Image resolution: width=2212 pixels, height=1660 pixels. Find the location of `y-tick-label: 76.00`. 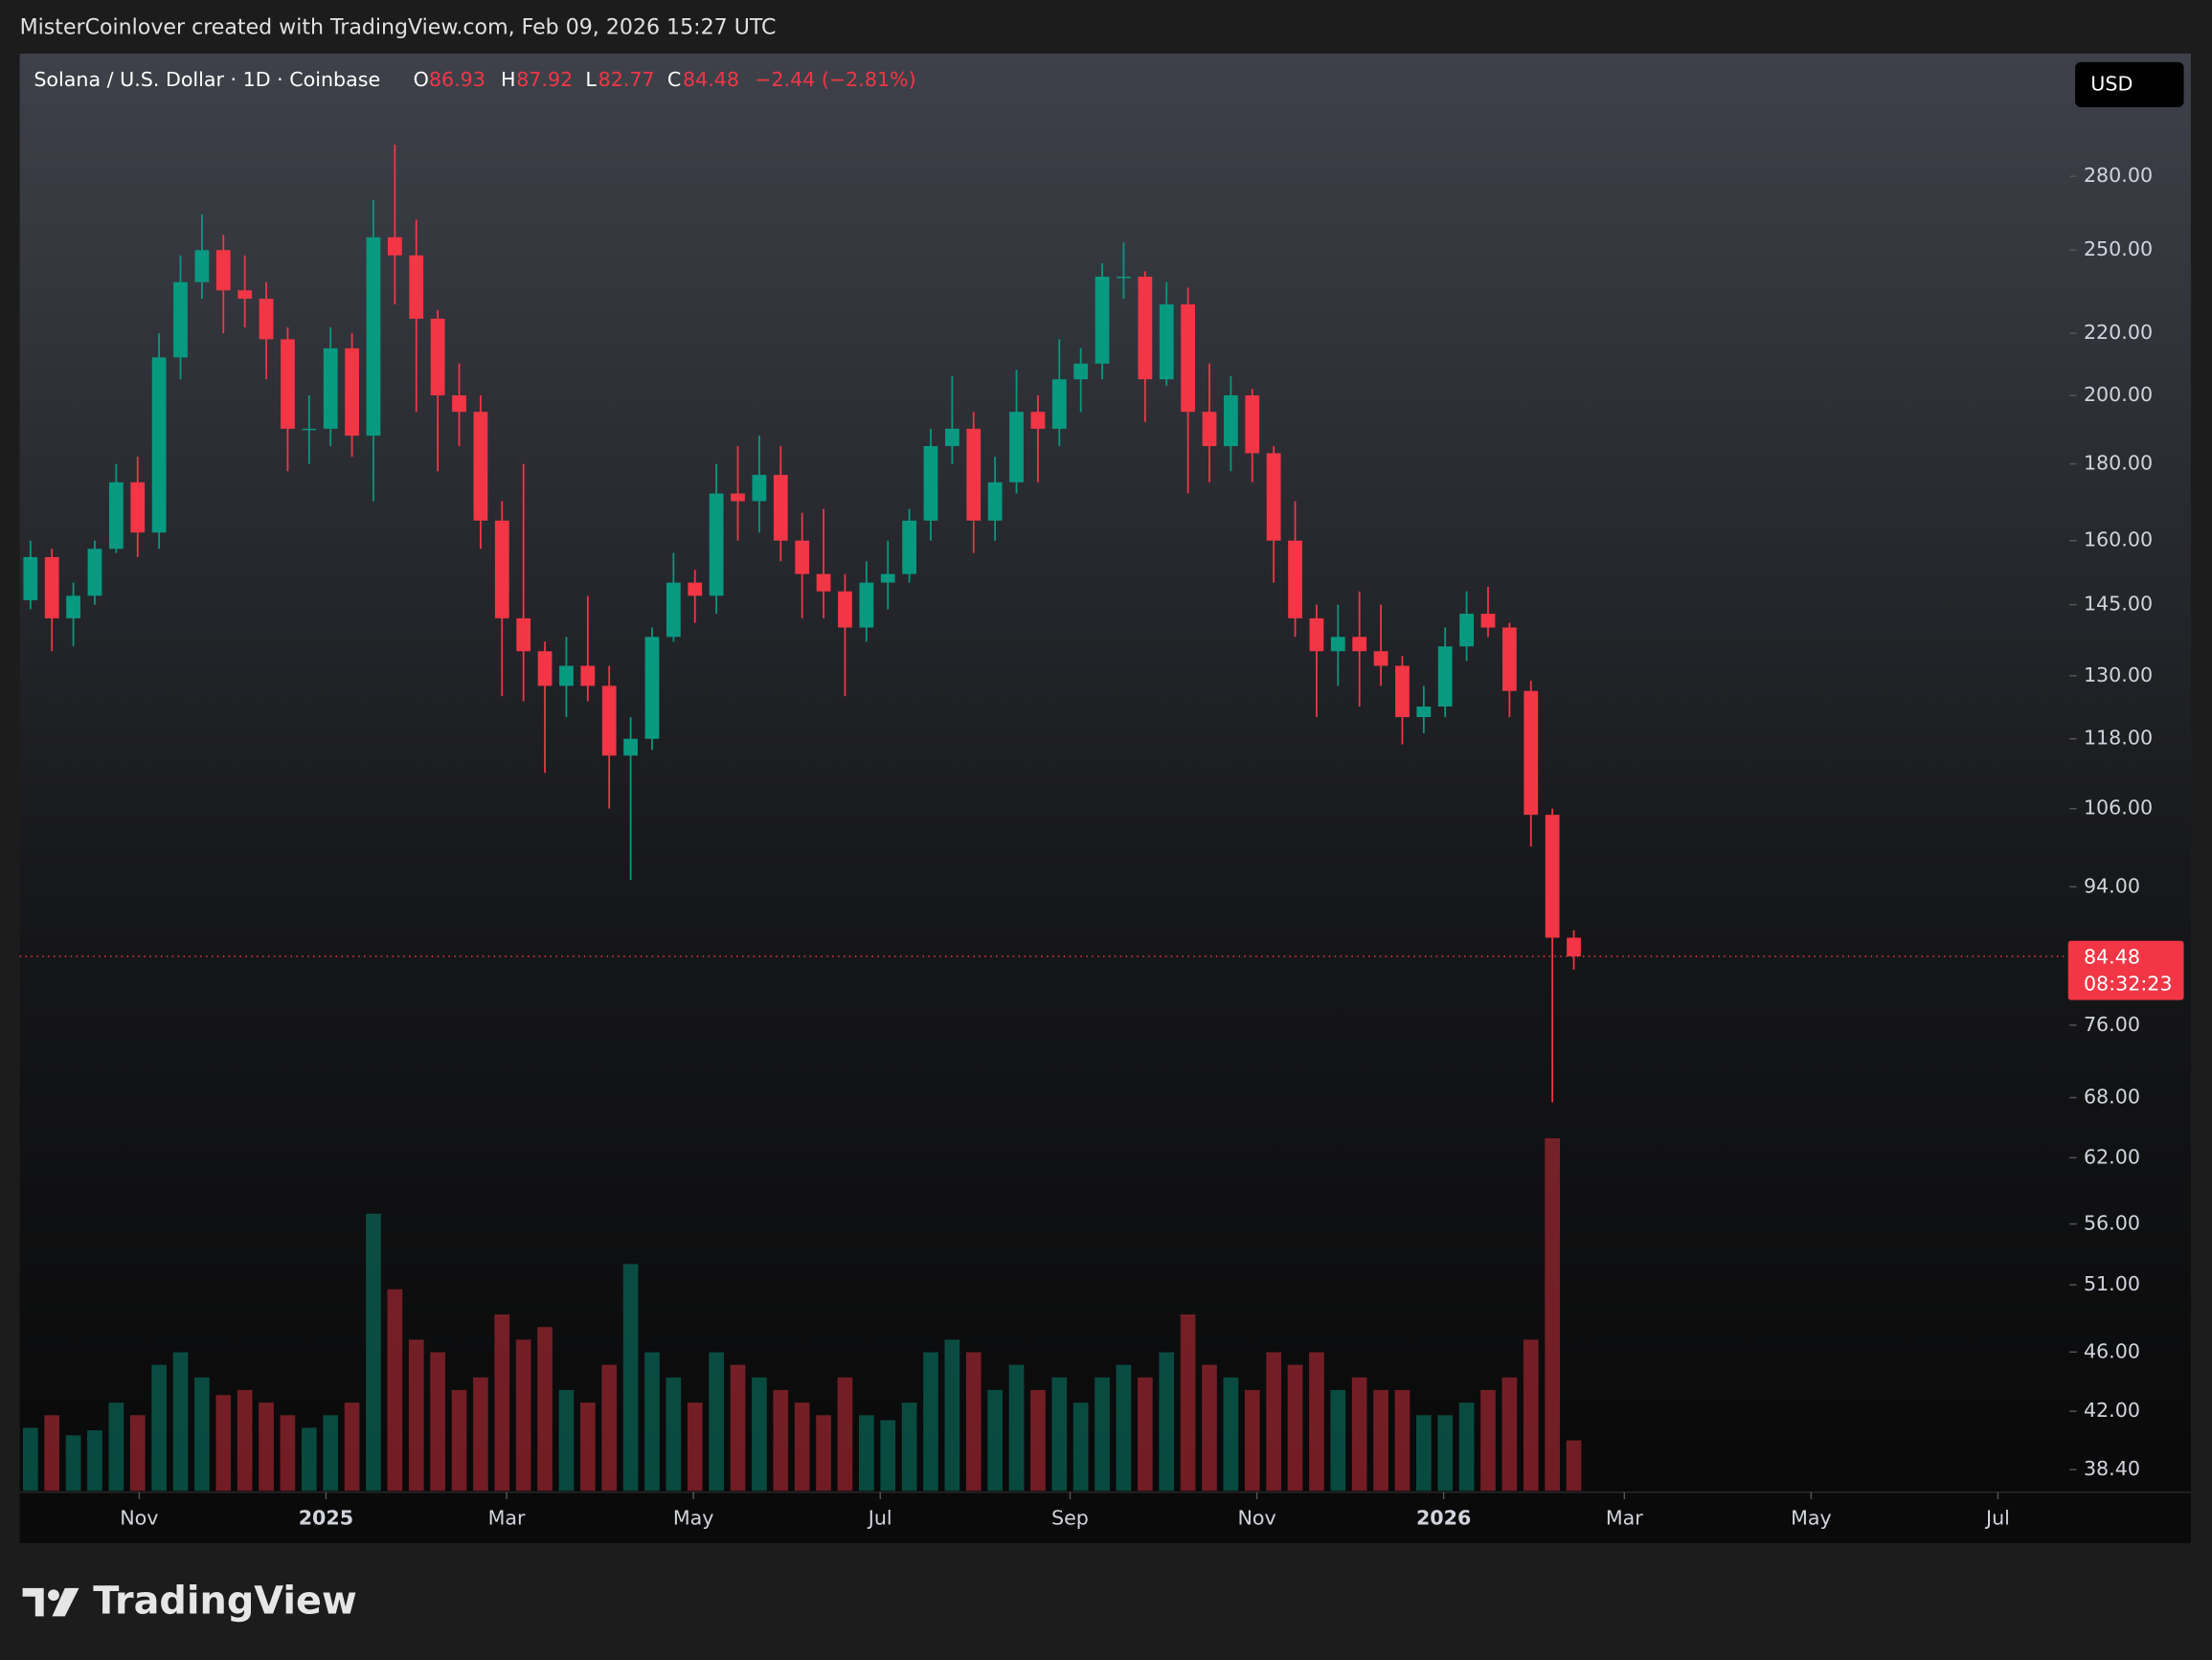

y-tick-label: 76.00 is located at coordinates (2112, 1024).